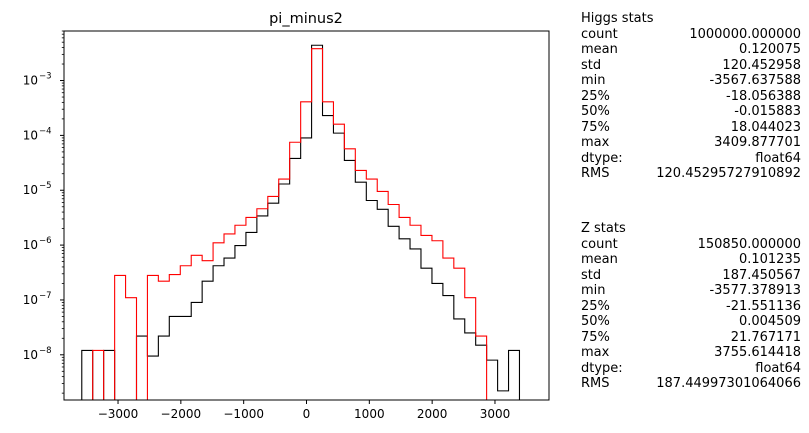 This screenshot has width=809, height=433. I want to click on stats-value: 3755.614418, so click(757, 352).